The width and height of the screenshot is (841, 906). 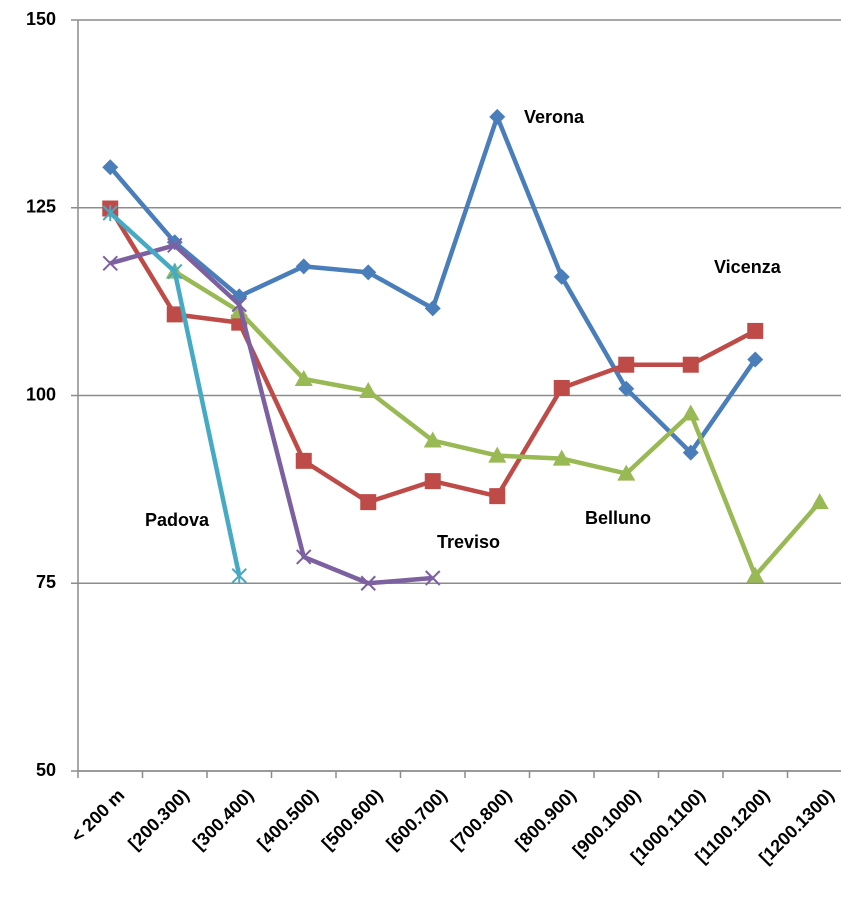 What do you see at coordinates (158, 819) in the screenshot?
I see `x-tick-label: [200.300)` at bounding box center [158, 819].